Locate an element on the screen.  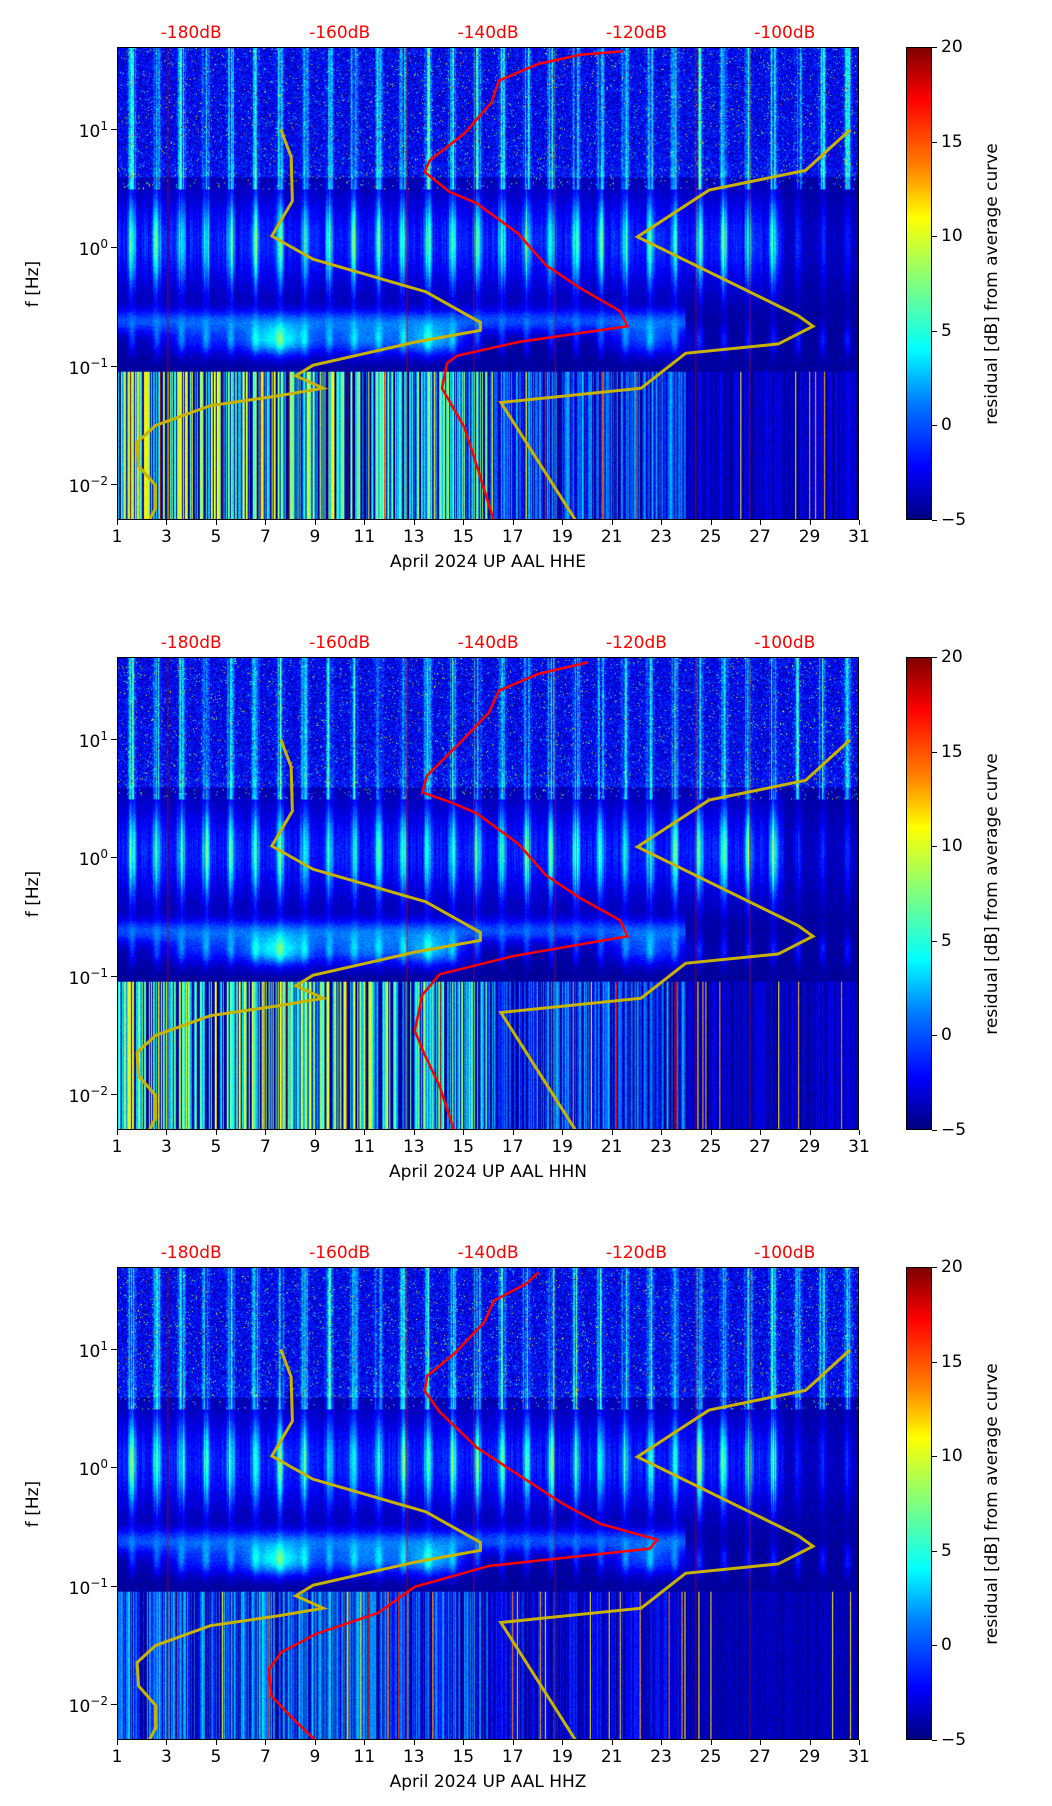
x-tick-label: 29 is located at coordinates (809, 537).